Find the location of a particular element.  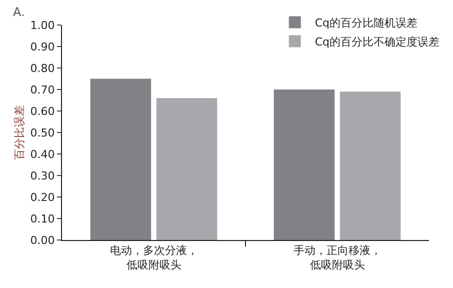

y-tick-label: 0.10 is located at coordinates (42, 219).